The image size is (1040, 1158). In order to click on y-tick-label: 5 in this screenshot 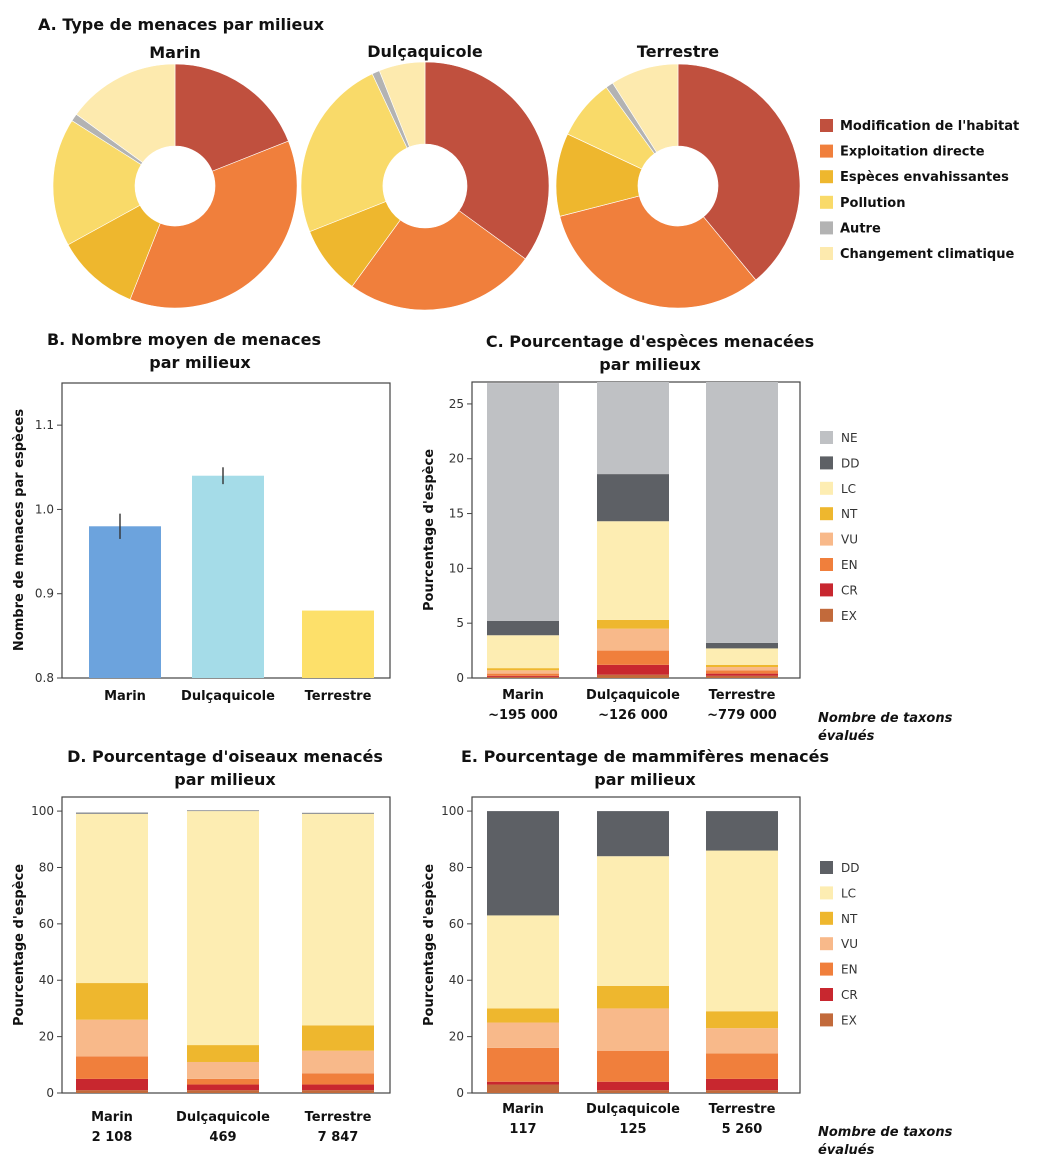, I will do `click(460, 623)`.